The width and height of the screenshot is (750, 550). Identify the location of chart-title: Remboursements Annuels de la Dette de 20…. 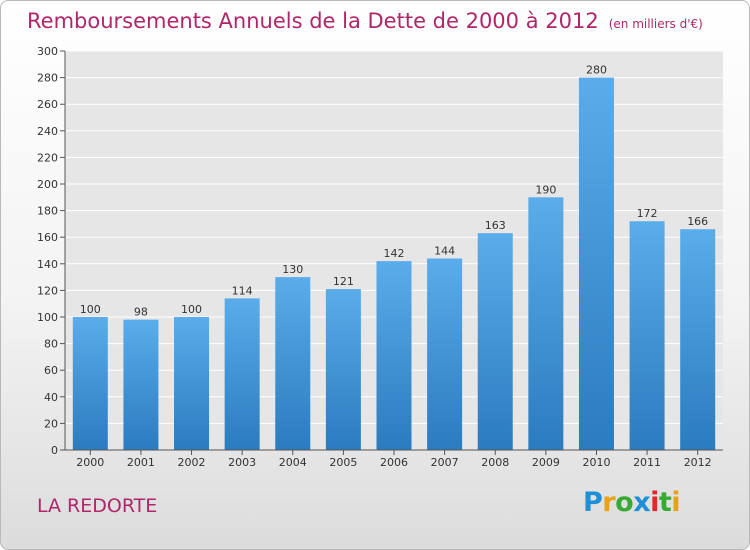
(365, 21).